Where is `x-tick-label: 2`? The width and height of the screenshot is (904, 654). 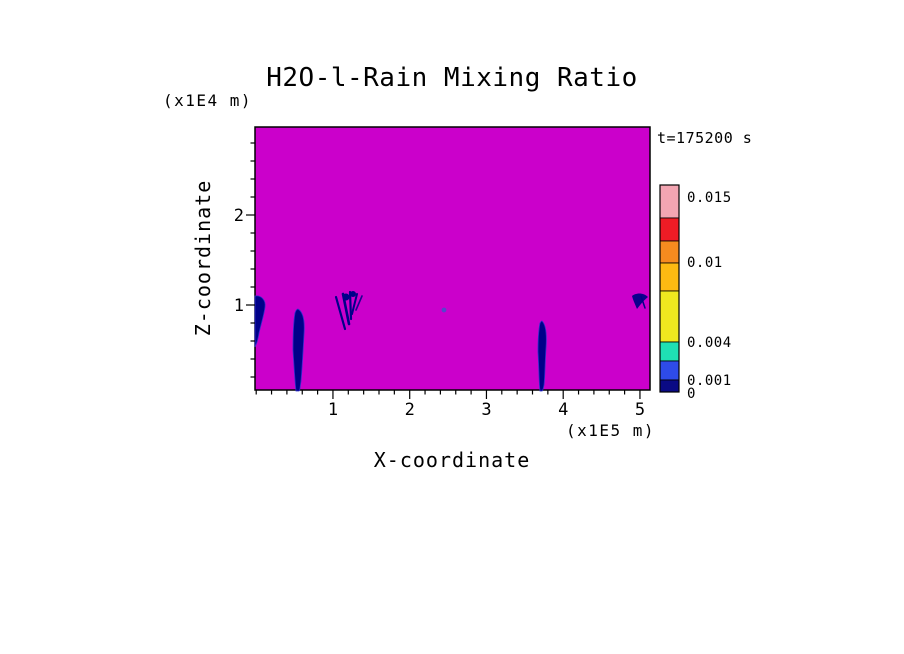 x-tick-label: 2 is located at coordinates (410, 410).